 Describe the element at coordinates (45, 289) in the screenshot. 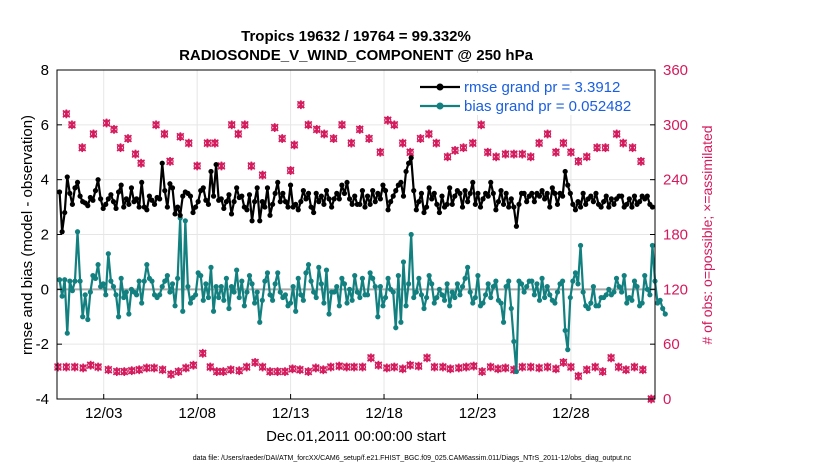

I see `y-tick-label: 0` at that location.